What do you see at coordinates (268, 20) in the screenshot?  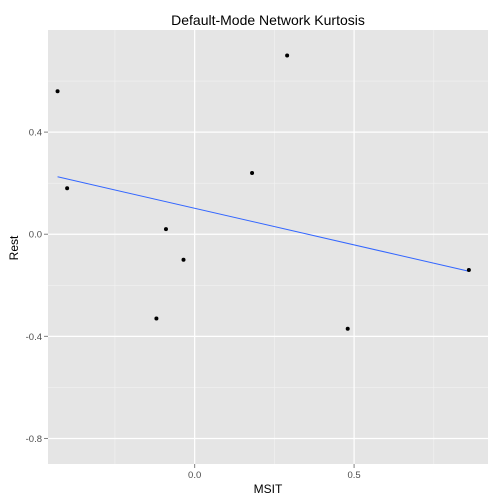 I see `chart-title: Default-Mode Network Kurtosis` at bounding box center [268, 20].